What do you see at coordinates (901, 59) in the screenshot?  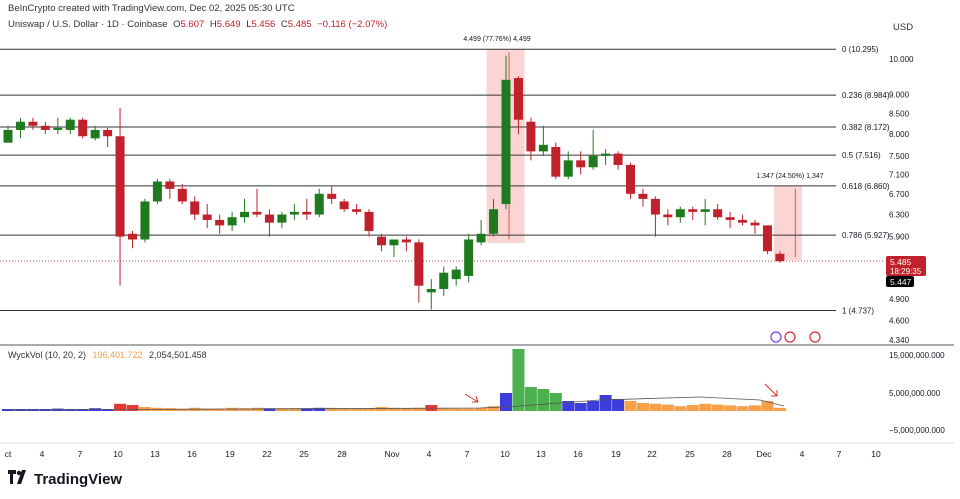 I see `price-tick-label: 10.000` at bounding box center [901, 59].